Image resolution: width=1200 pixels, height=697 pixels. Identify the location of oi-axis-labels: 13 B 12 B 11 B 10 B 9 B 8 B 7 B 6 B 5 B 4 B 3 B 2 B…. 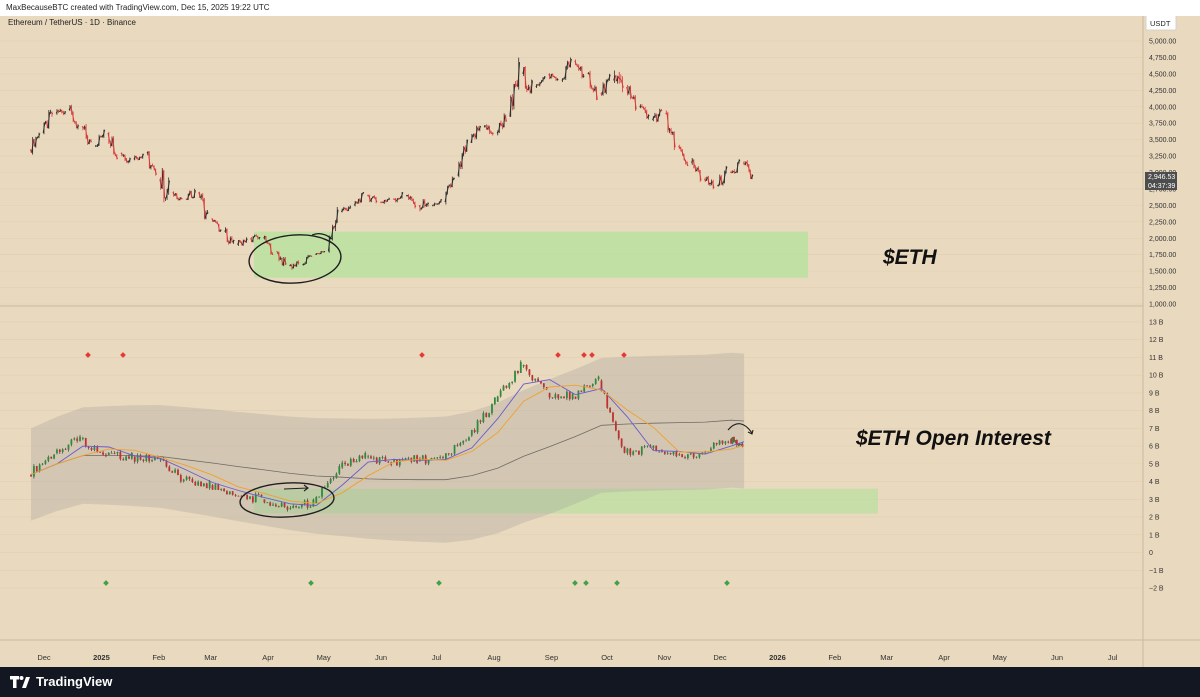
(1156, 456).